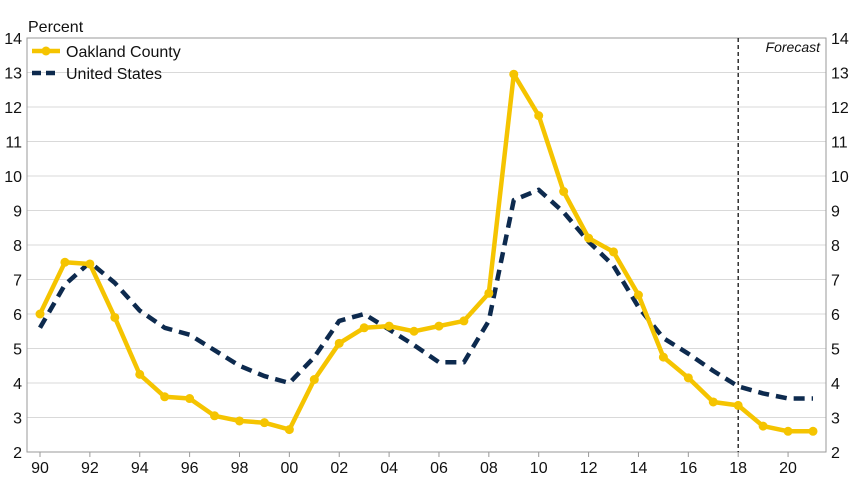 The image size is (850, 479). What do you see at coordinates (788, 468) in the screenshot?
I see `x-tick-20: 20` at bounding box center [788, 468].